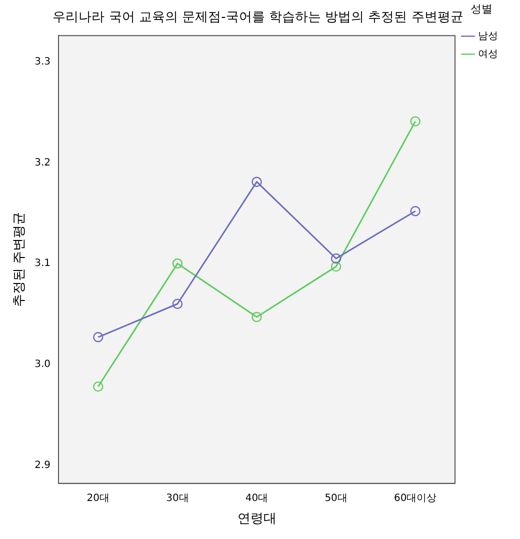  What do you see at coordinates (42, 465) in the screenshot?
I see `y-tick-label: 2.9` at bounding box center [42, 465].